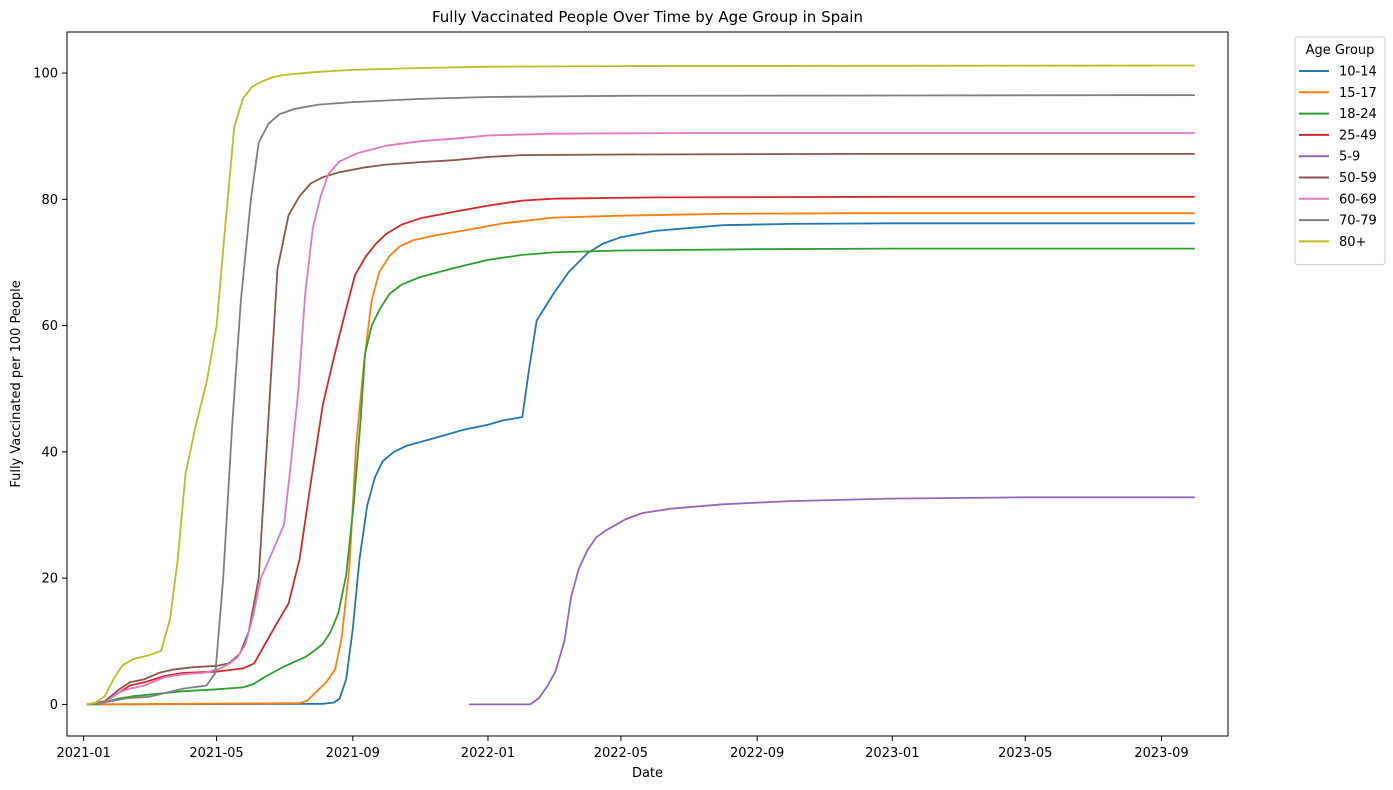  I want to click on legend-label-18-24: 18-24, so click(1358, 114).